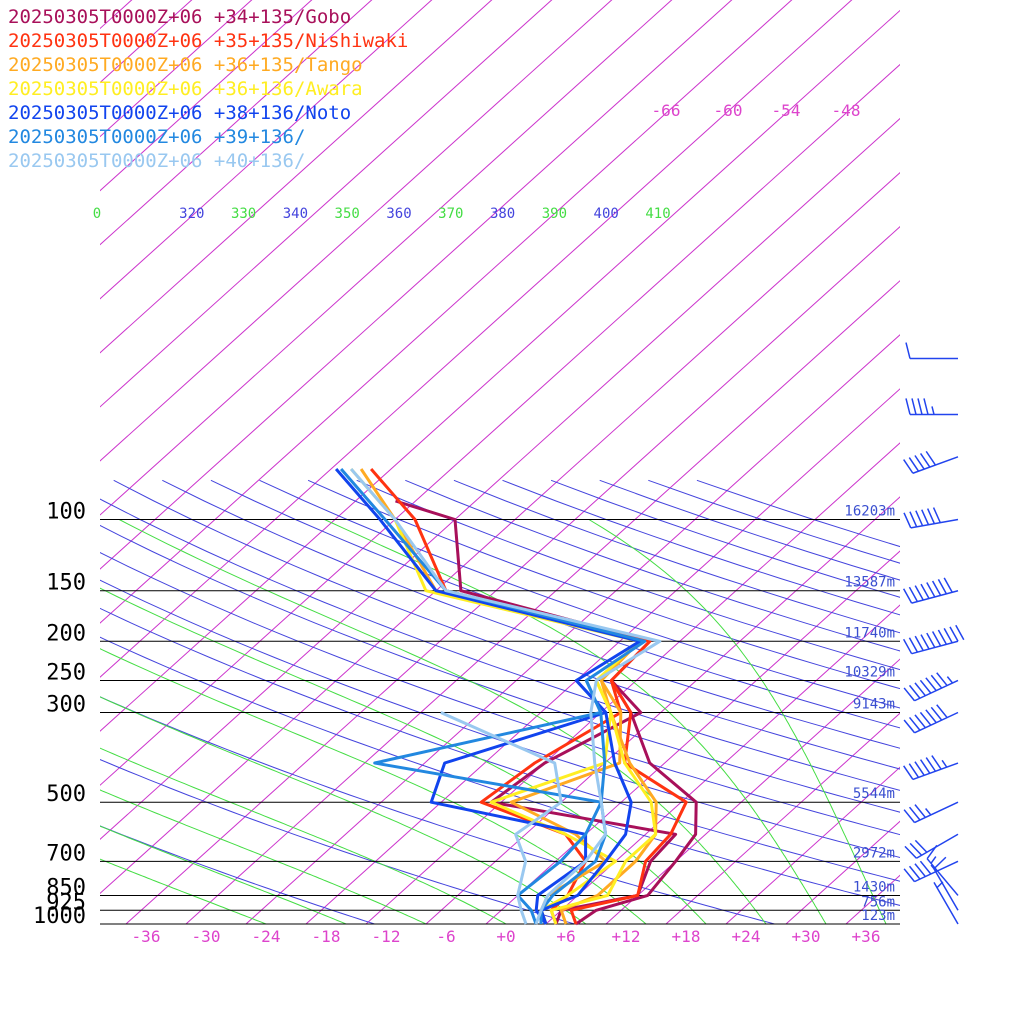  I want to click on temp-tick-label: -18, so click(326, 936).